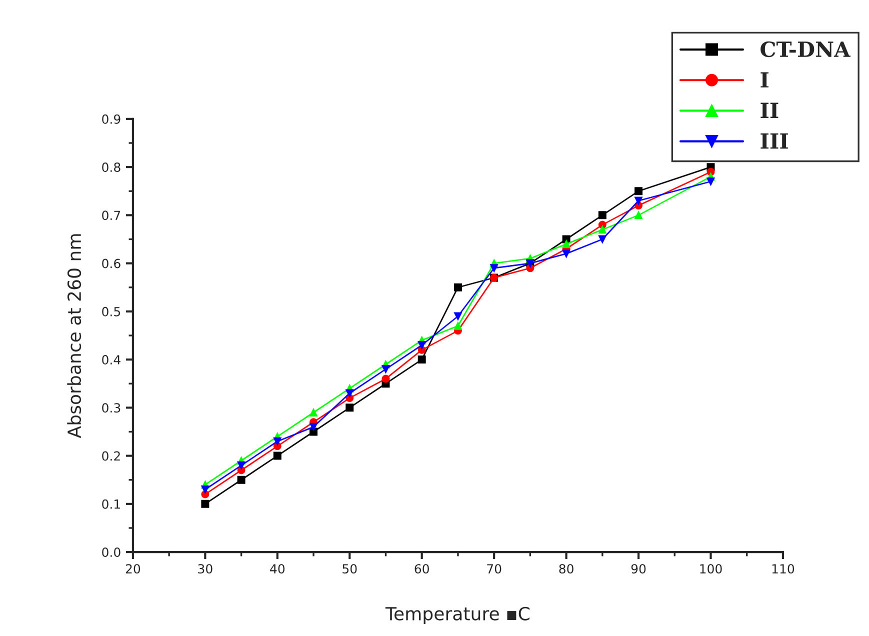  Describe the element at coordinates (111, 119) in the screenshot. I see `y-tick-label: 0.9` at that location.